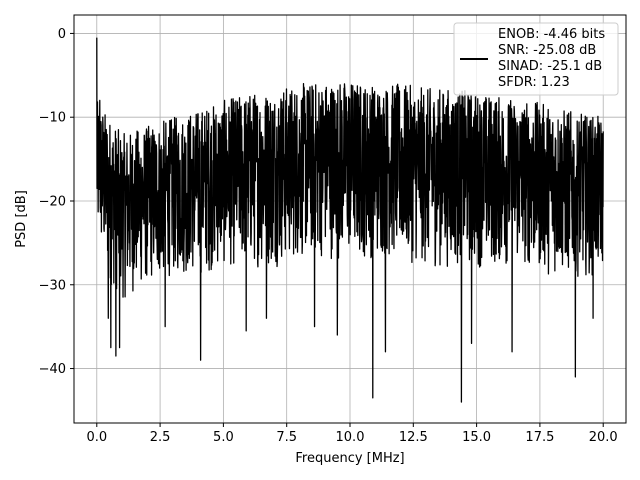 Image resolution: width=640 pixels, height=480 pixels. Describe the element at coordinates (286, 437) in the screenshot. I see `x-tick-label: 7.5` at that location.